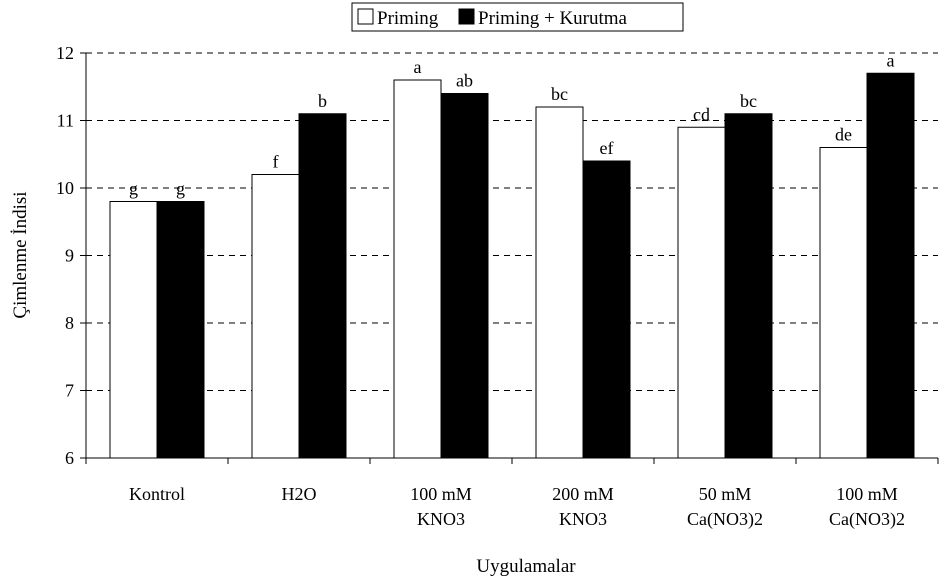  Describe the element at coordinates (180, 189) in the screenshot. I see `bar-label-1-0: g` at that location.